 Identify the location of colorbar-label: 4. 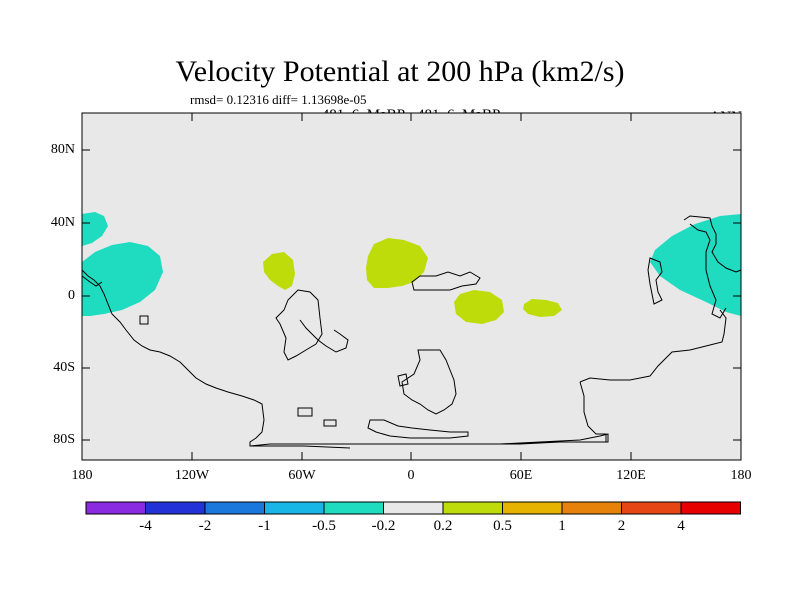
(681, 526).